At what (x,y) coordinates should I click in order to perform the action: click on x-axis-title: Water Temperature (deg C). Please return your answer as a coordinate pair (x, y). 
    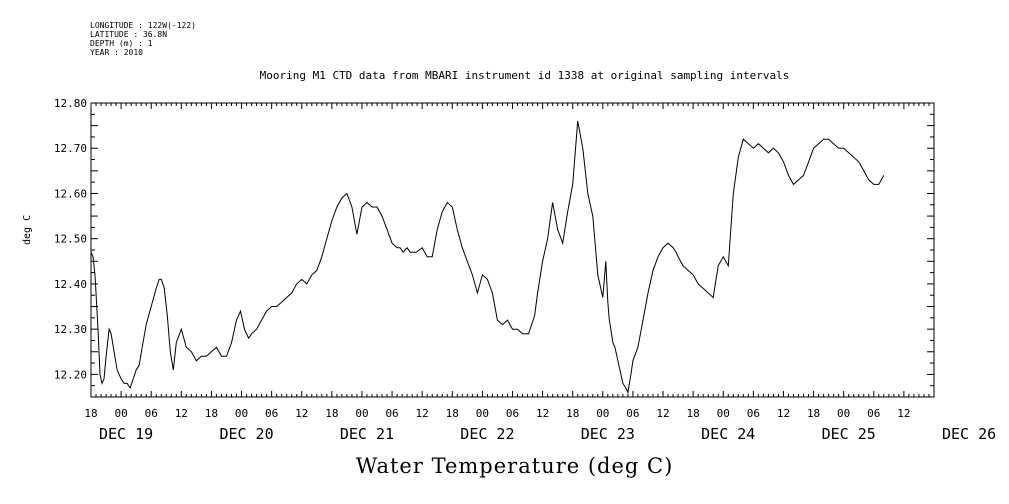
    Looking at the image, I should click on (514, 466).